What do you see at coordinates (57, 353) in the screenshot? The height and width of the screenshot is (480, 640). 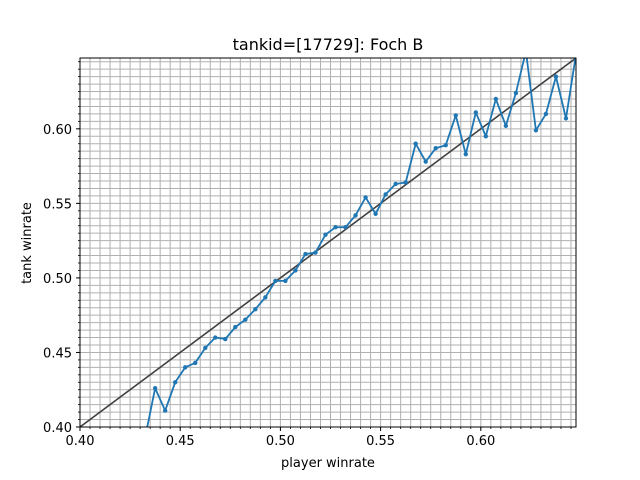 I see `y-tick-label: 0.45` at bounding box center [57, 353].